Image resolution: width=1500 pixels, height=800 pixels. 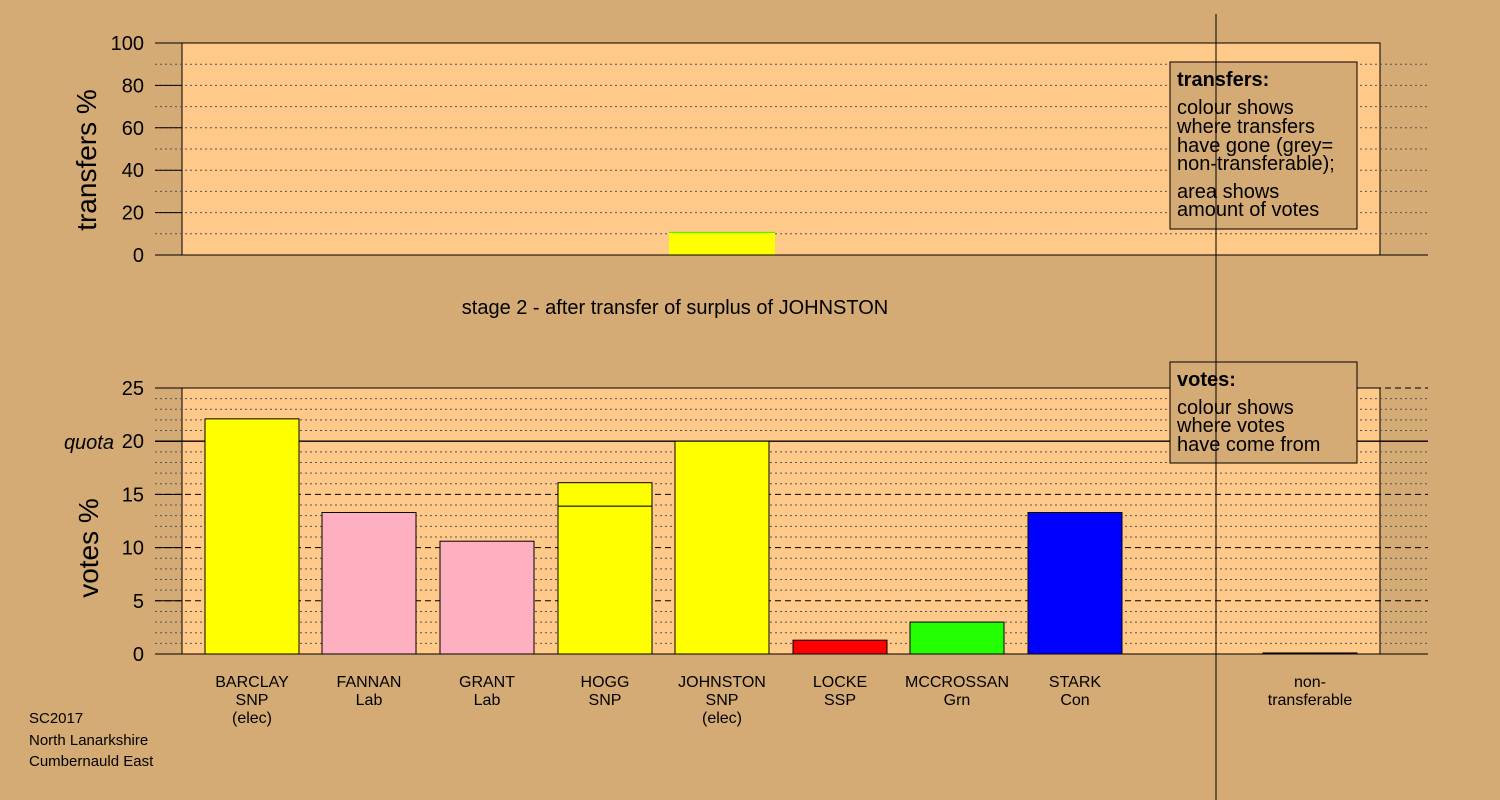 What do you see at coordinates (369, 583) in the screenshot?
I see `vote-bar-fannan` at bounding box center [369, 583].